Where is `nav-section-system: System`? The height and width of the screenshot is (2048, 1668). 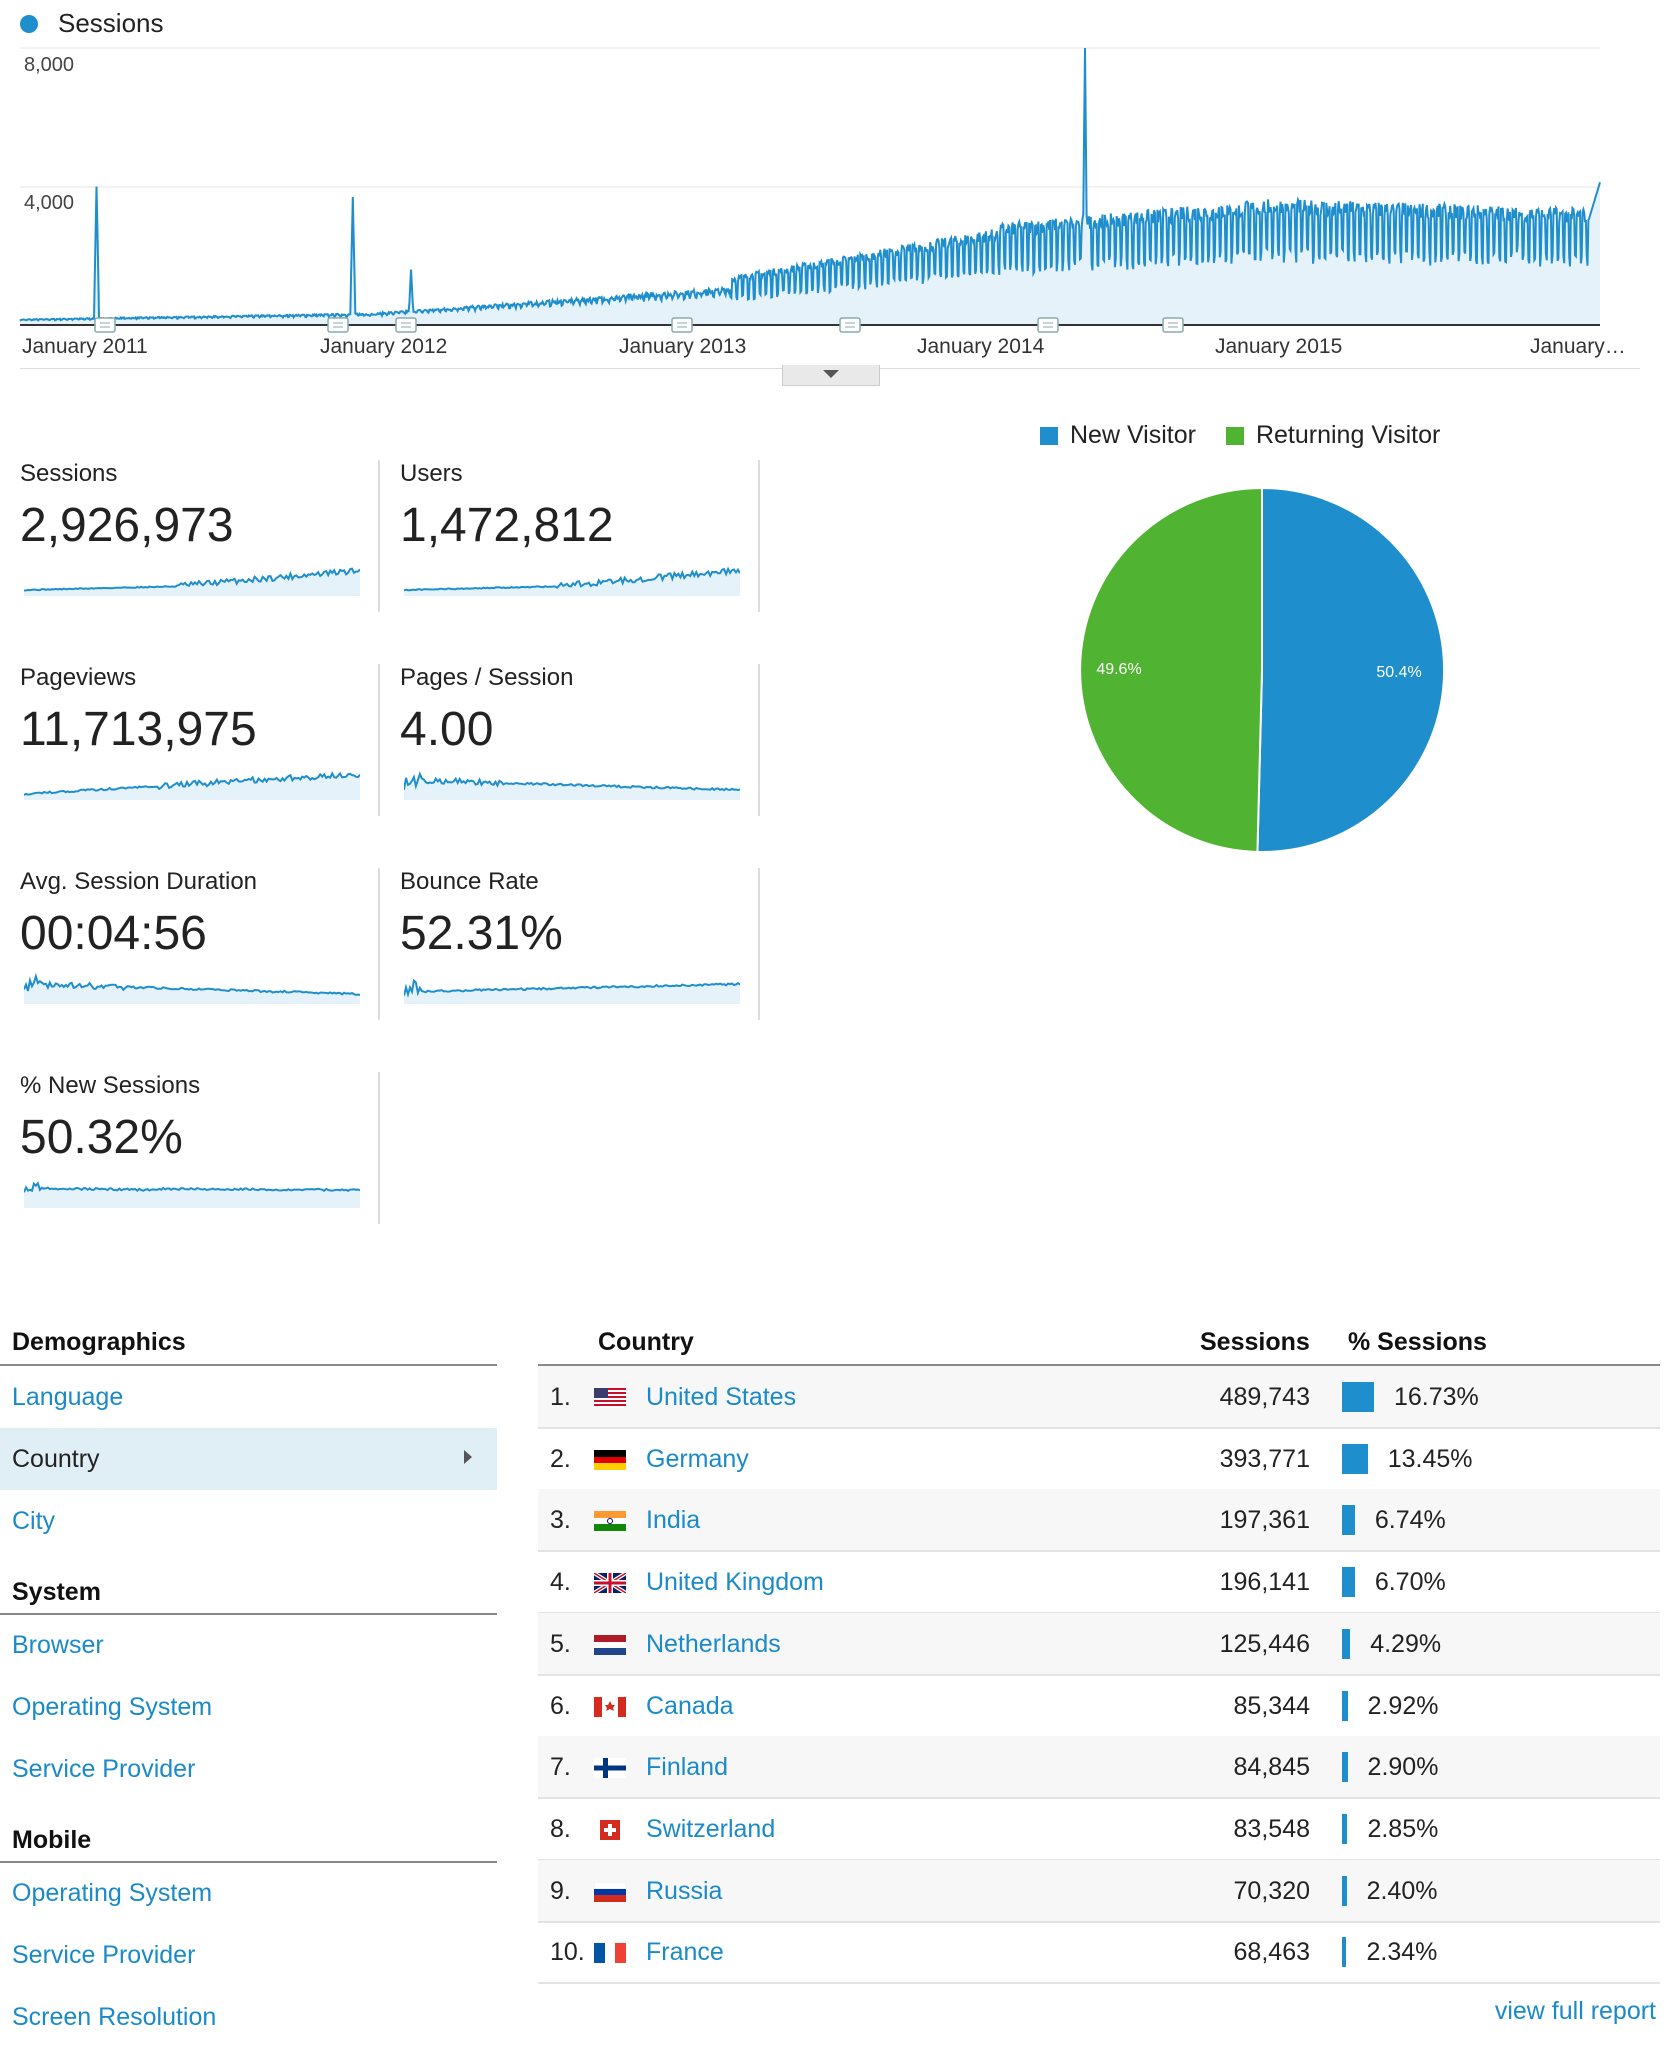
nav-section-system: System is located at coordinates (56, 1592).